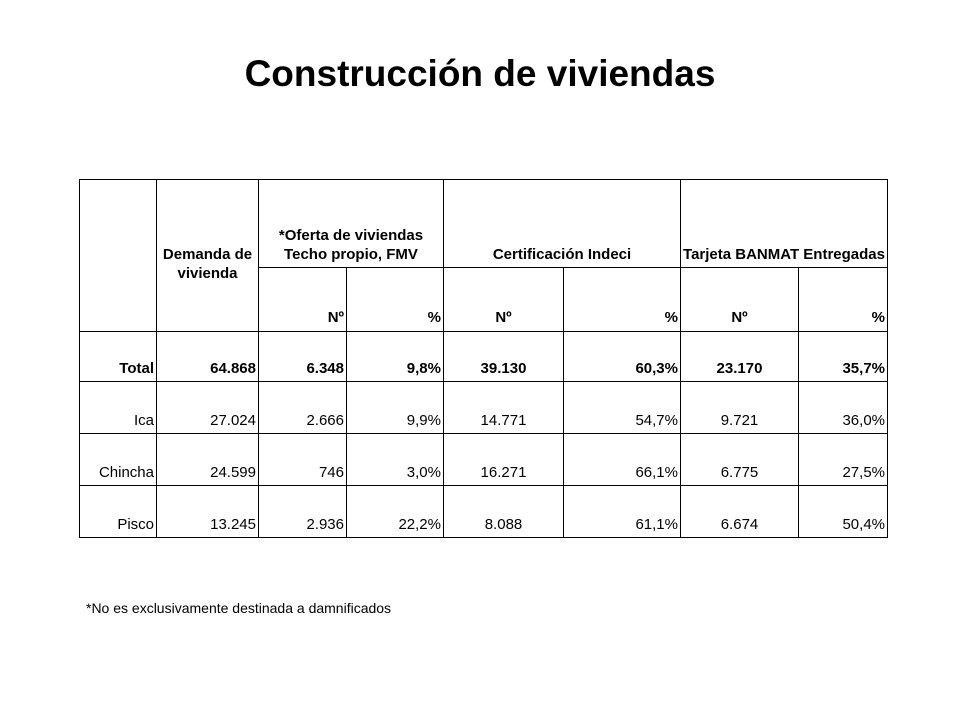 The height and width of the screenshot is (720, 960). I want to click on cell-ban-p: 50,4%, so click(843, 511).